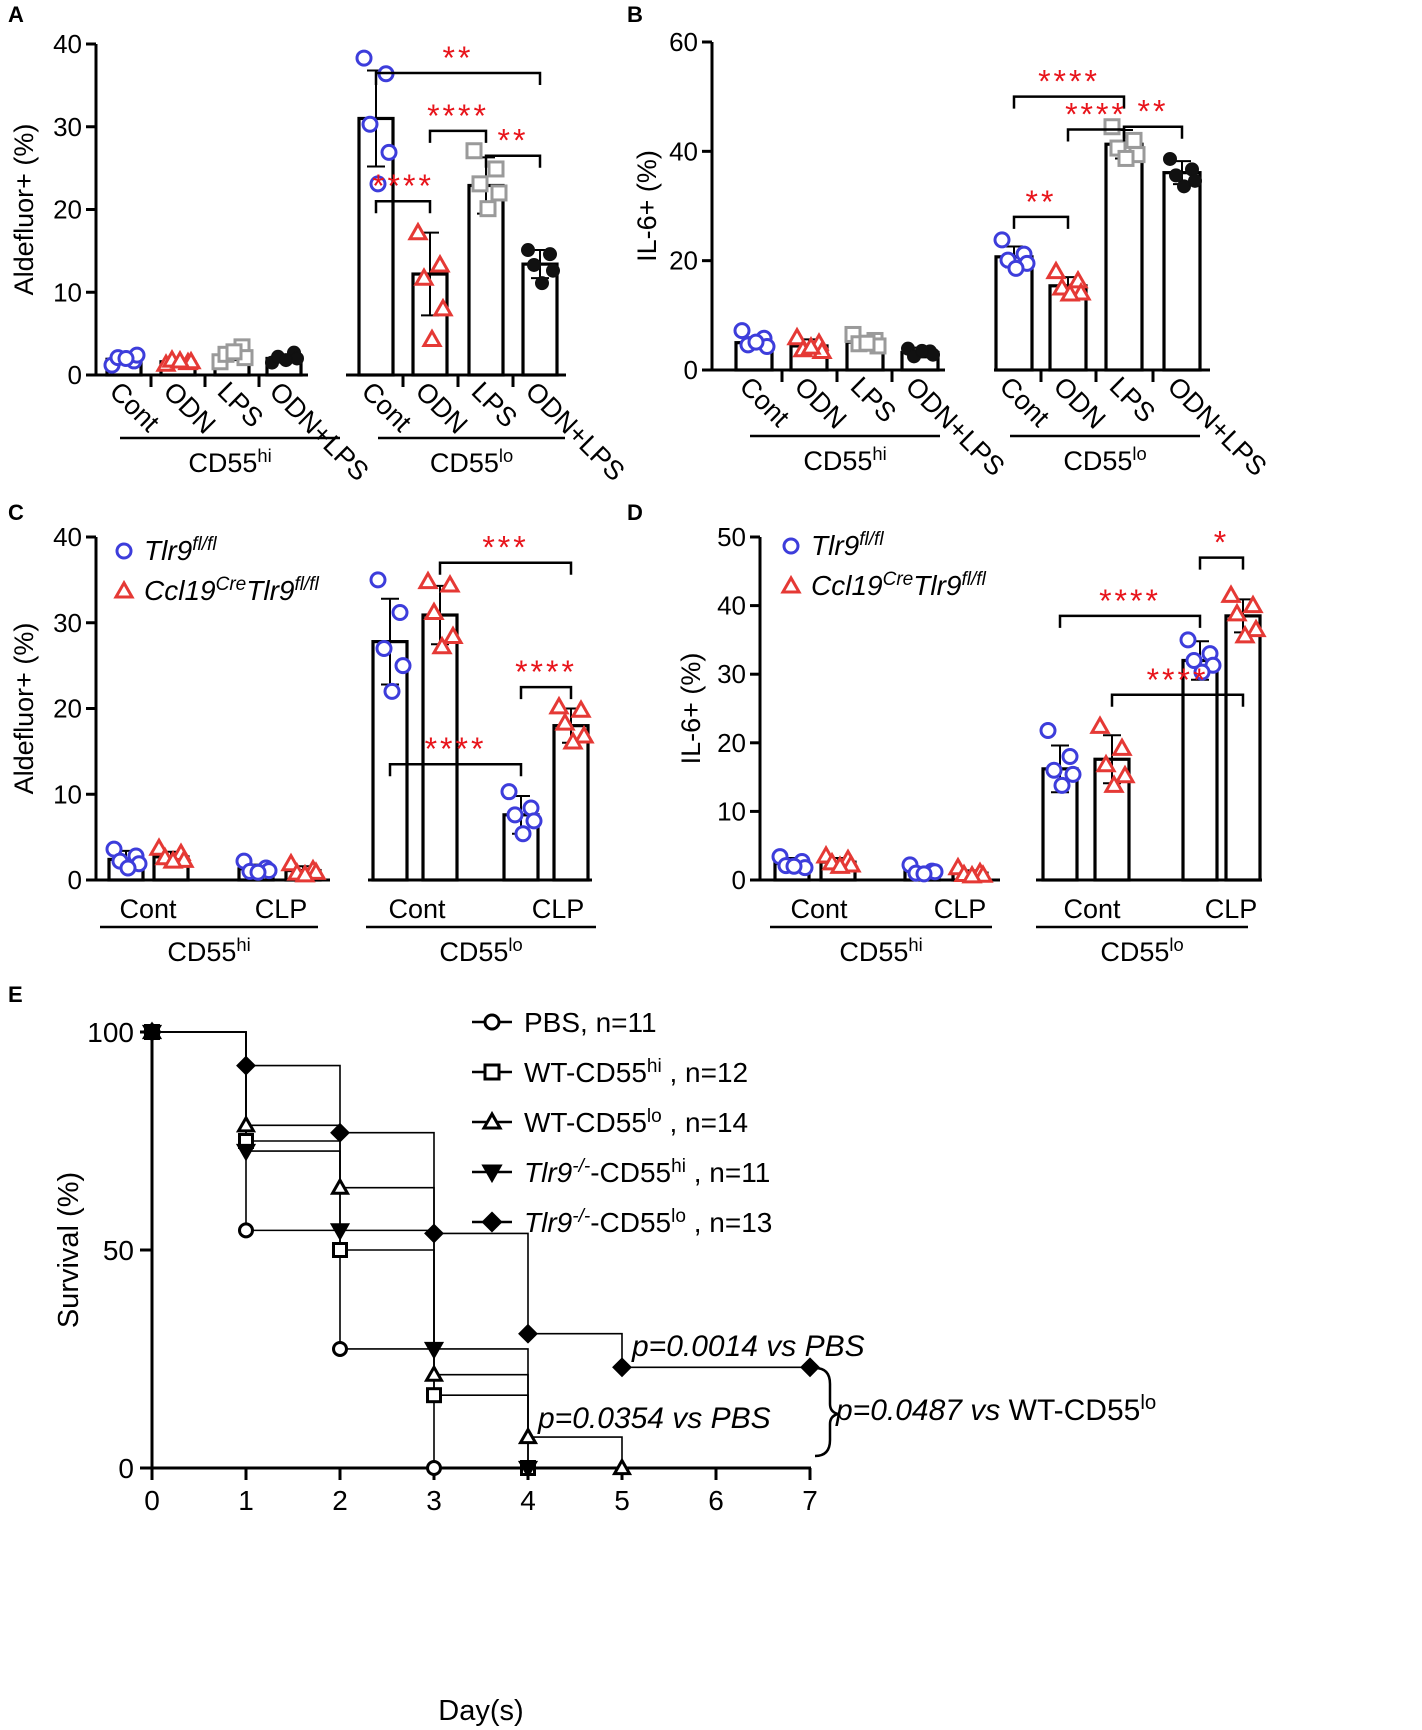 The height and width of the screenshot is (1730, 1422). What do you see at coordinates (654, 1066) in the screenshot?
I see `legend-label-part: hi` at bounding box center [654, 1066].